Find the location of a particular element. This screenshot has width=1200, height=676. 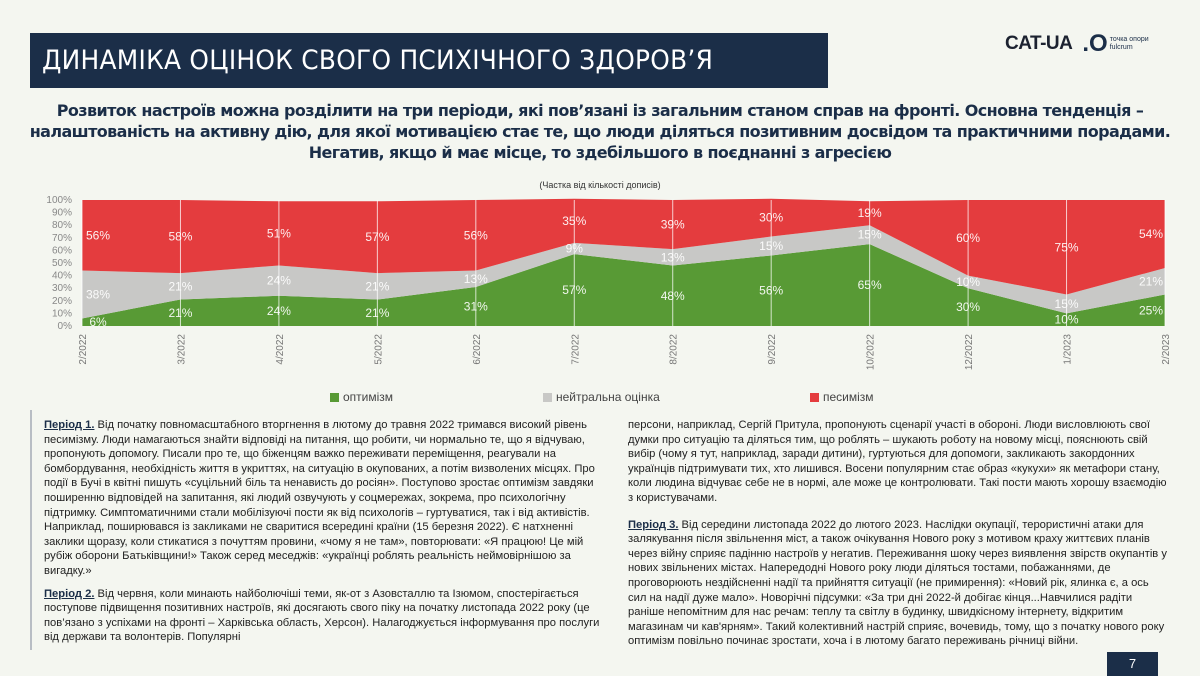

y-tick-label: 60% is located at coordinates (62, 250).